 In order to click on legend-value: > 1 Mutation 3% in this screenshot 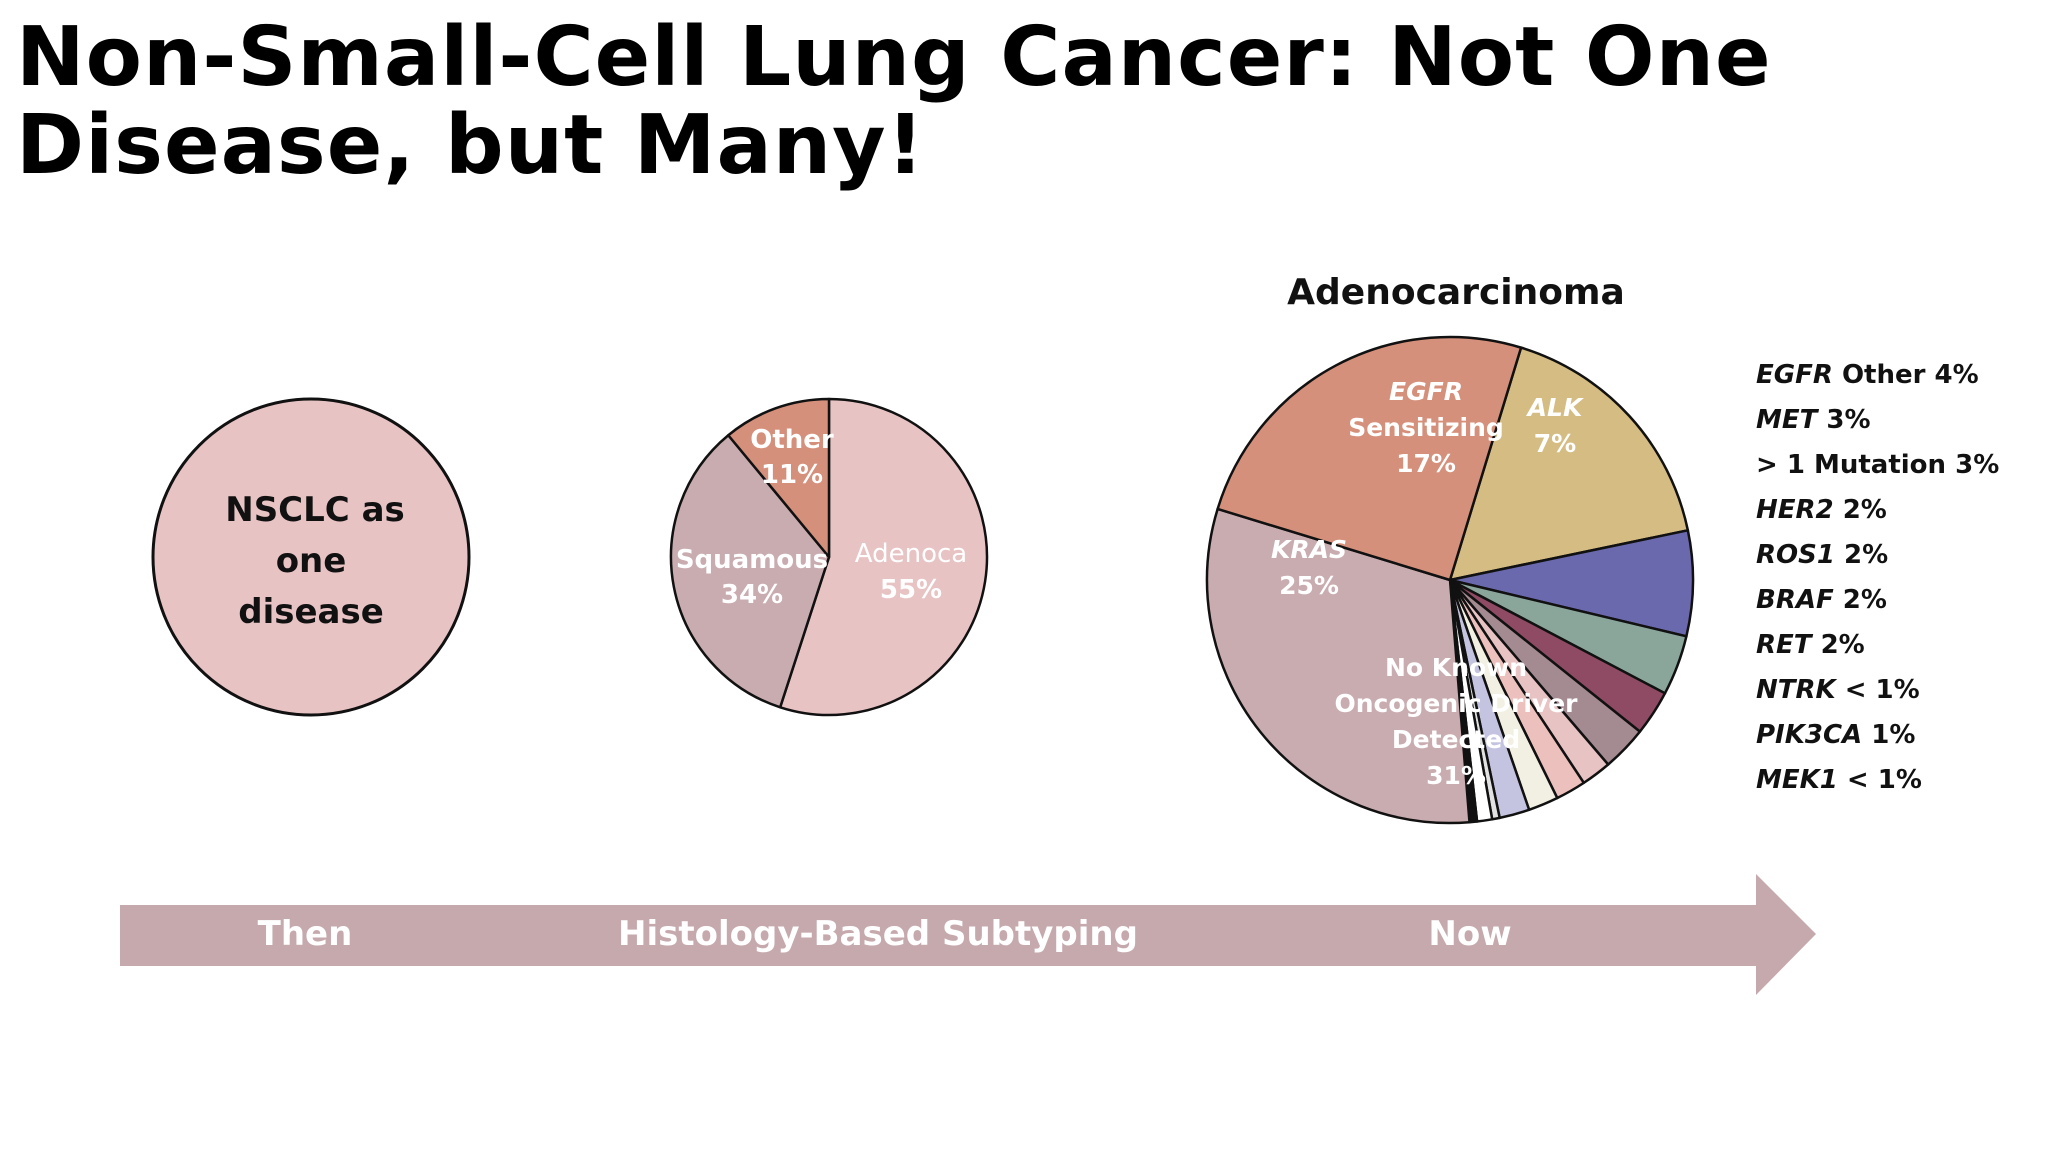, I will do `click(1877, 465)`.